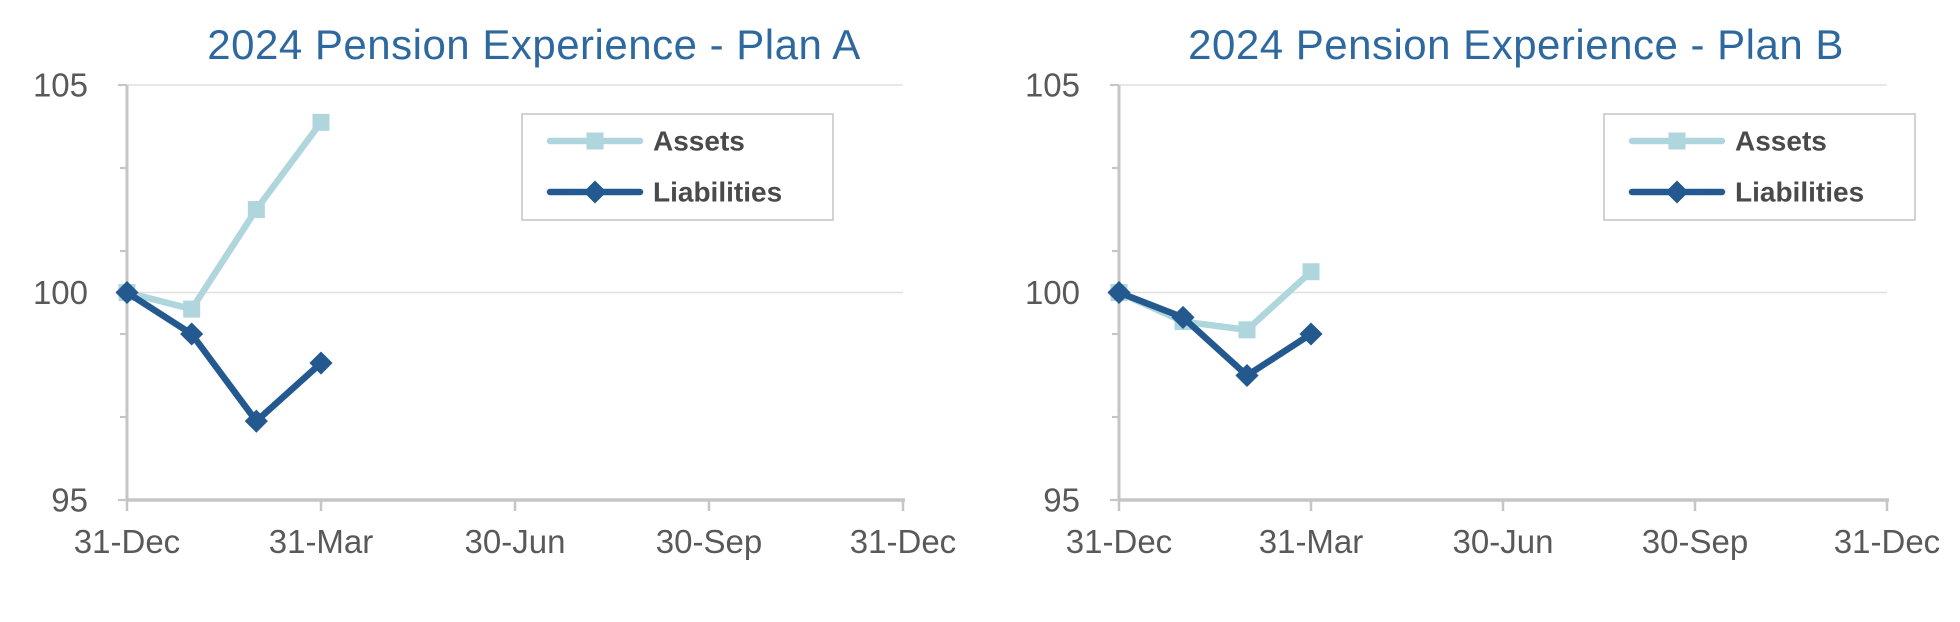 The width and height of the screenshot is (1960, 622). What do you see at coordinates (1516, 44) in the screenshot?
I see `chart-title: 2024 Pension Experience - Plan B` at bounding box center [1516, 44].